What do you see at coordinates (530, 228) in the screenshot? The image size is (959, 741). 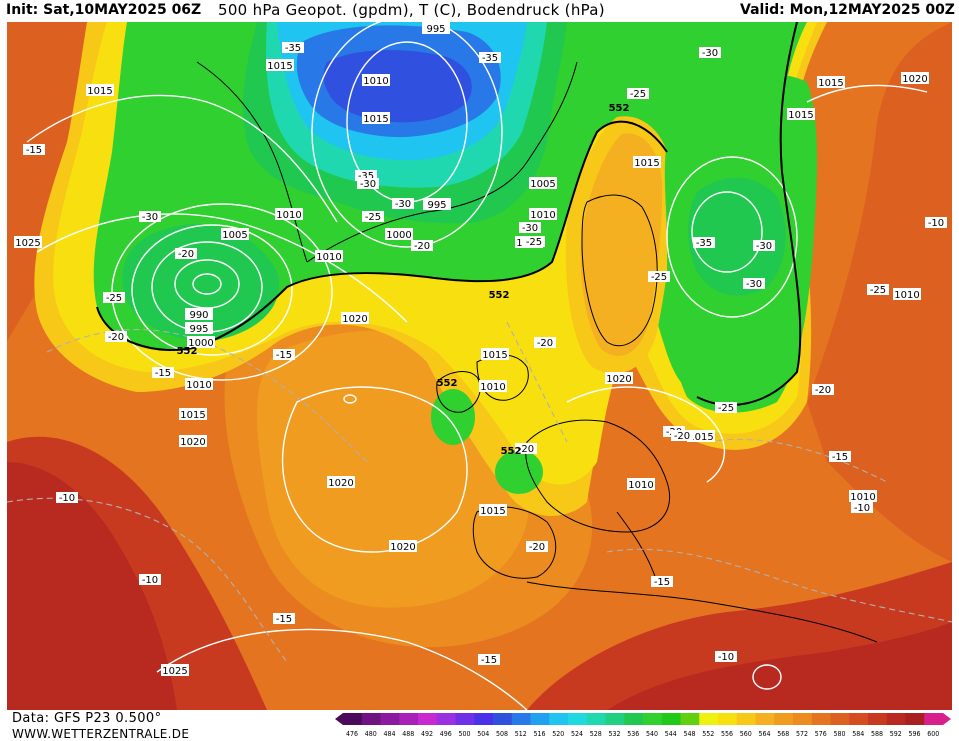 I see `svg-text: -30` at bounding box center [530, 228].